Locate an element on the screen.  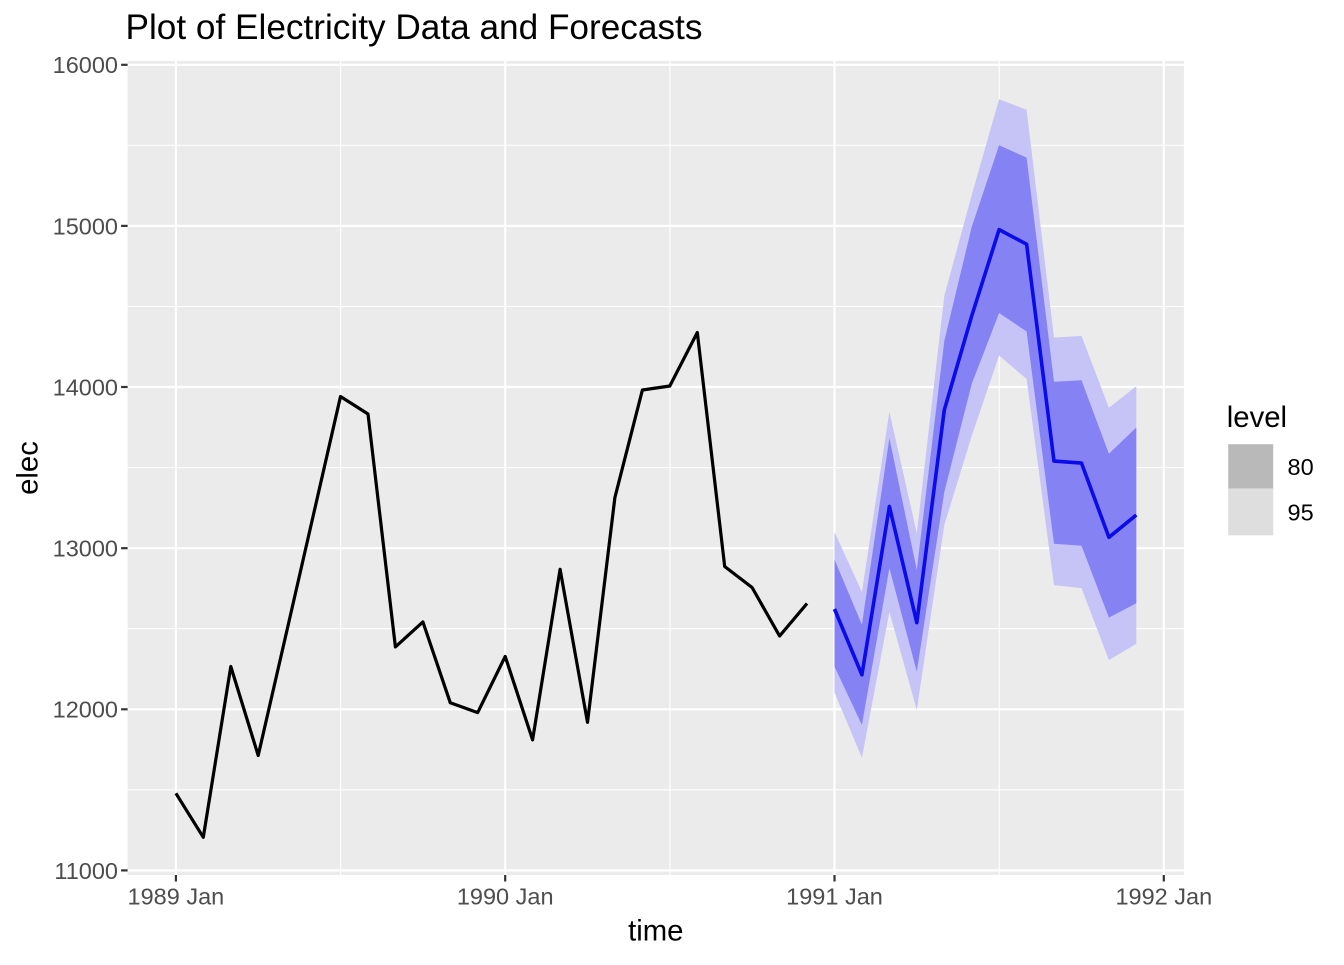
svg-text: 16000 is located at coordinates (85, 65).